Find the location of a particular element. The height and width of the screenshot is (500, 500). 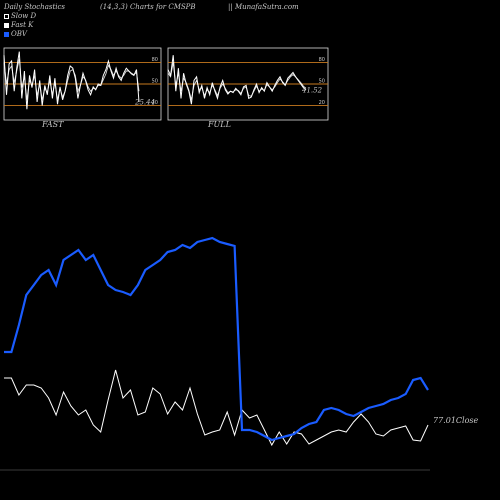

full-tick-label: 80 is located at coordinates (322, 60).